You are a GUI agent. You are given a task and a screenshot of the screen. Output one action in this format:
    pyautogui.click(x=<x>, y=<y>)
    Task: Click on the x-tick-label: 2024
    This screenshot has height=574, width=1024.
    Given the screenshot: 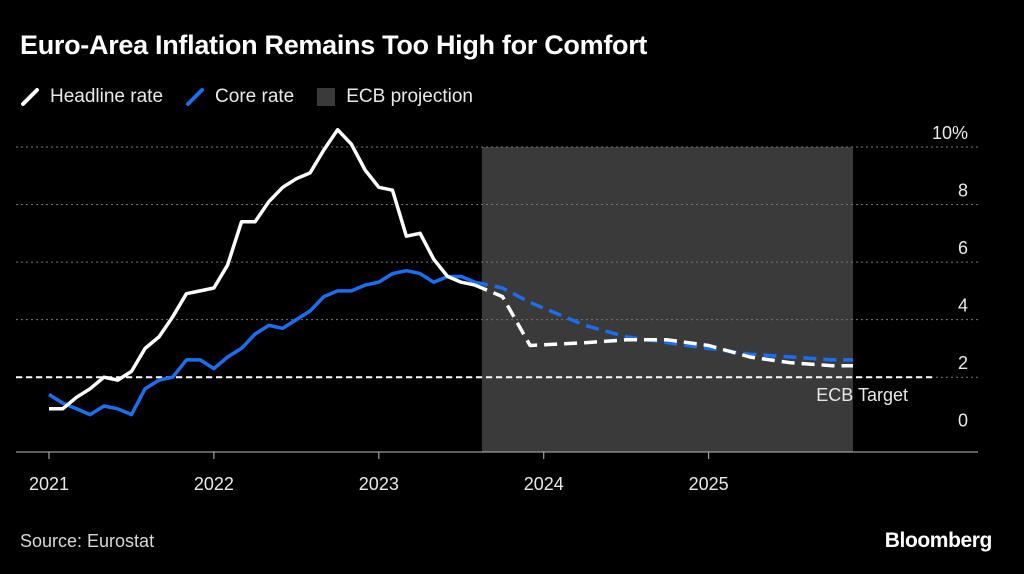 What is the action you would take?
    pyautogui.click(x=544, y=484)
    